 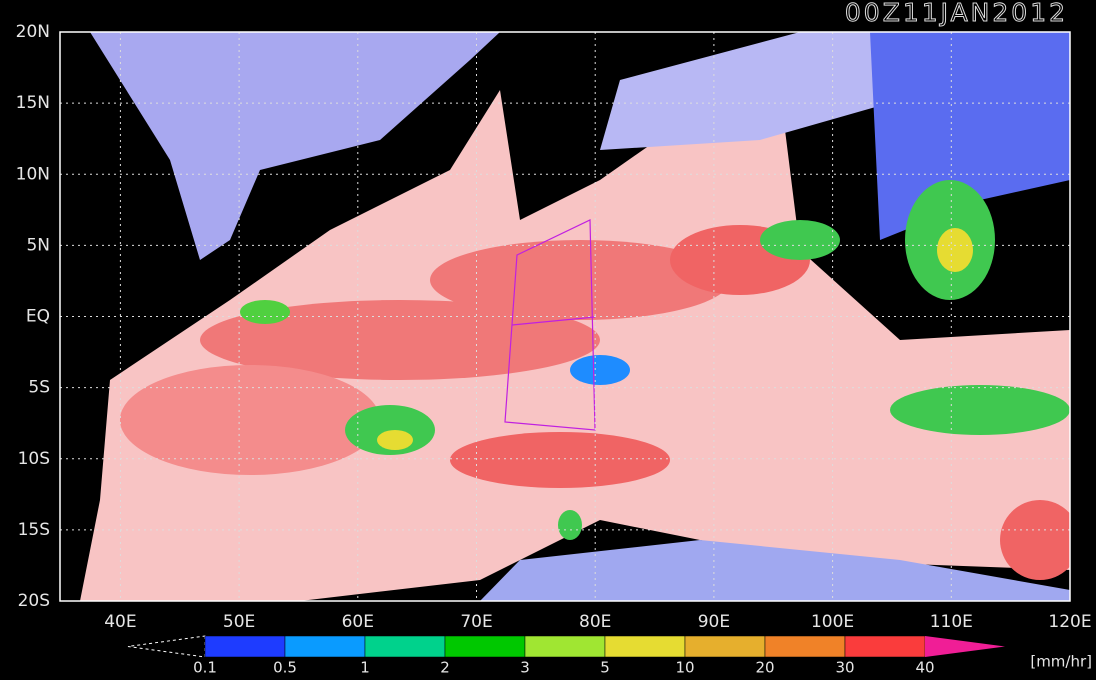 I want to click on lat-label: EQ, so click(x=38, y=317).